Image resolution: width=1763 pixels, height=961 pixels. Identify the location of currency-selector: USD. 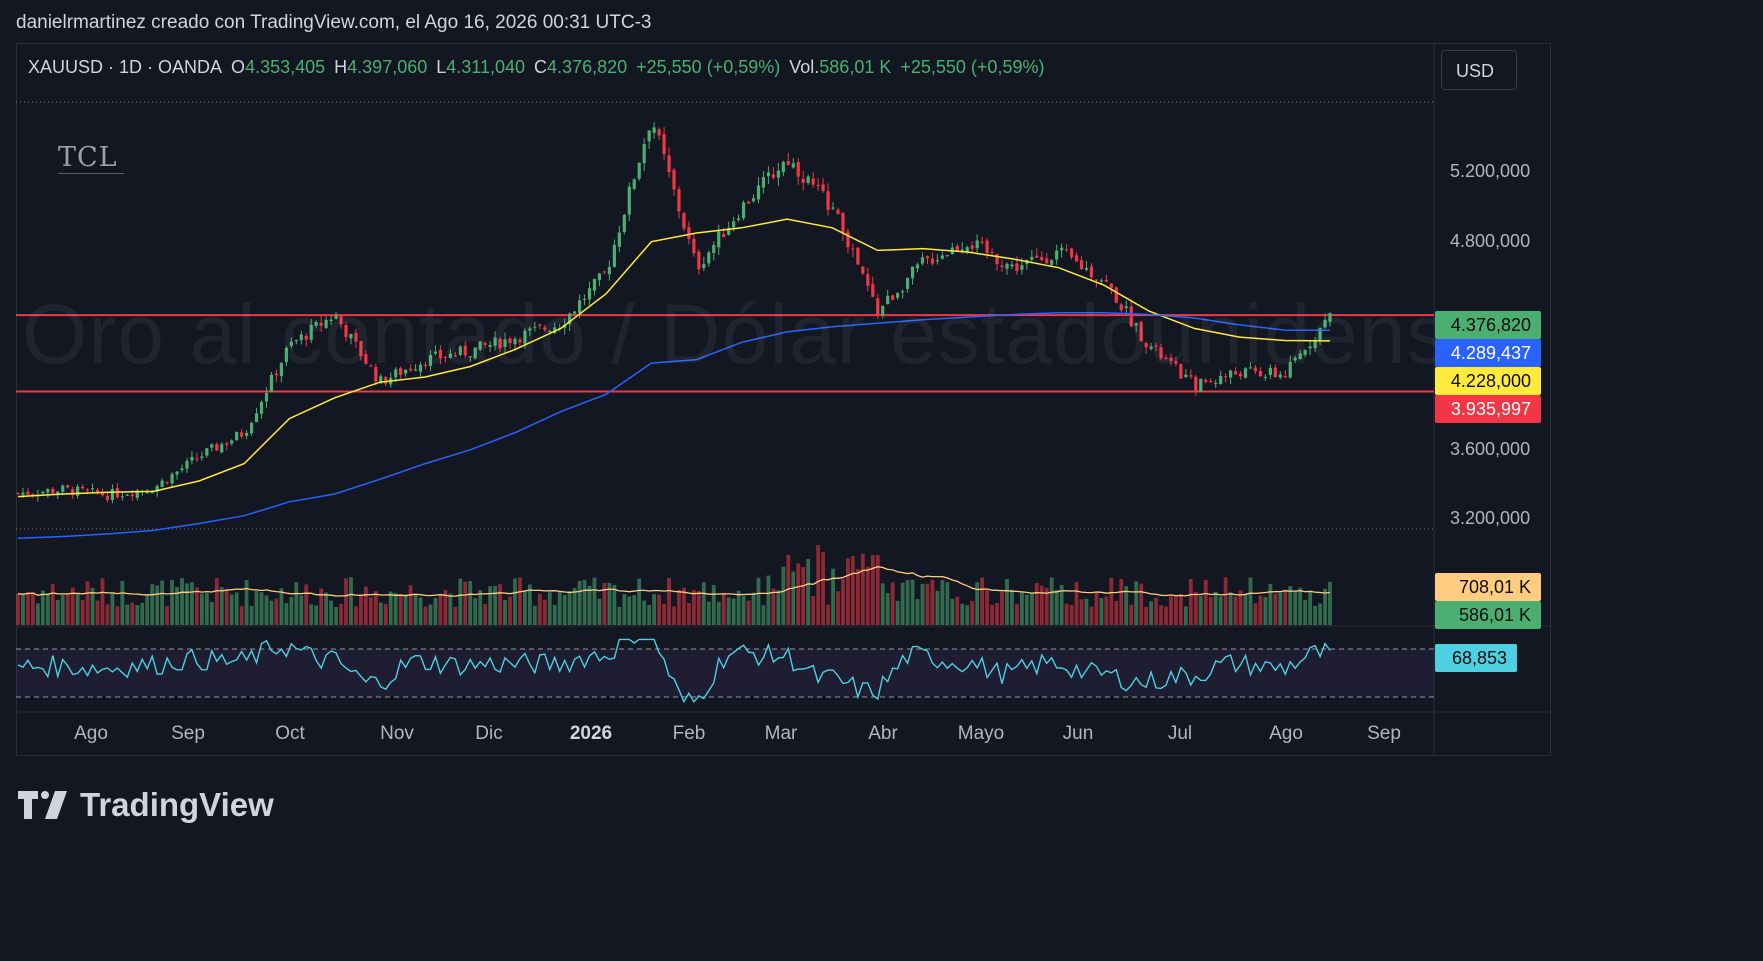
(1479, 70).